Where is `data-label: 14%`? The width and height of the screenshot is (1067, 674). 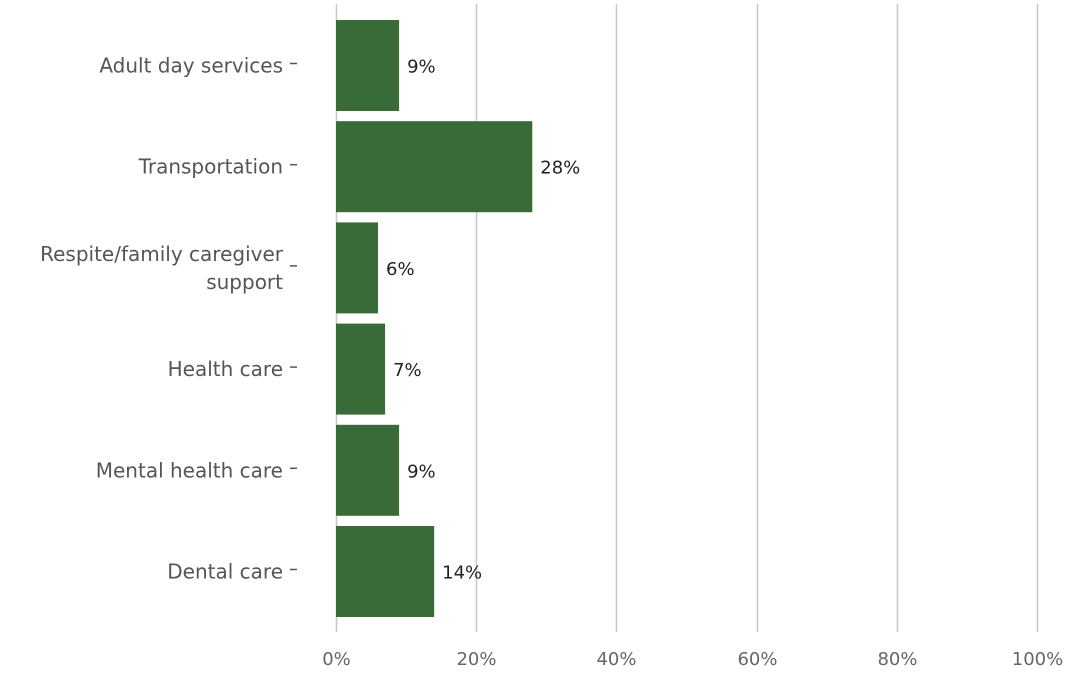 data-label: 14% is located at coordinates (462, 573).